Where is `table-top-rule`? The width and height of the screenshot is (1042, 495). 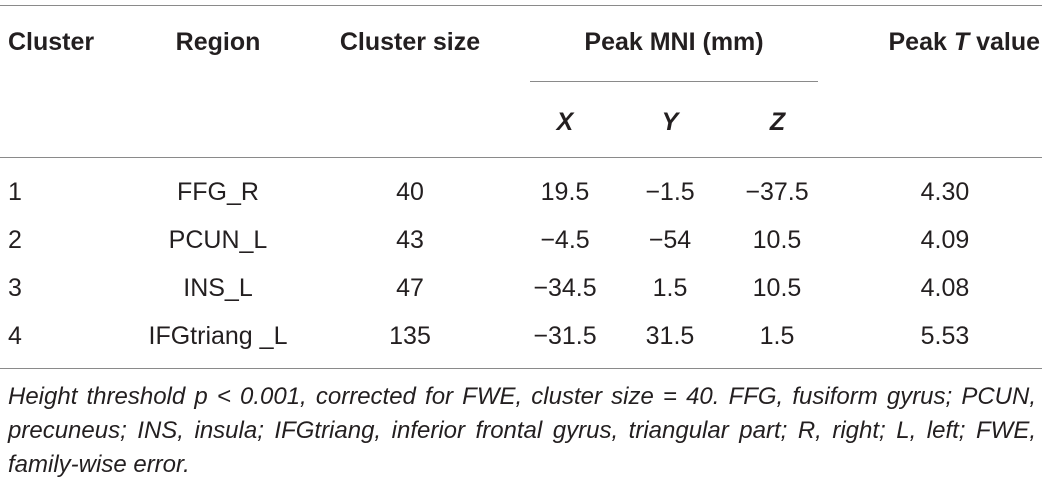 table-top-rule is located at coordinates (521, 5).